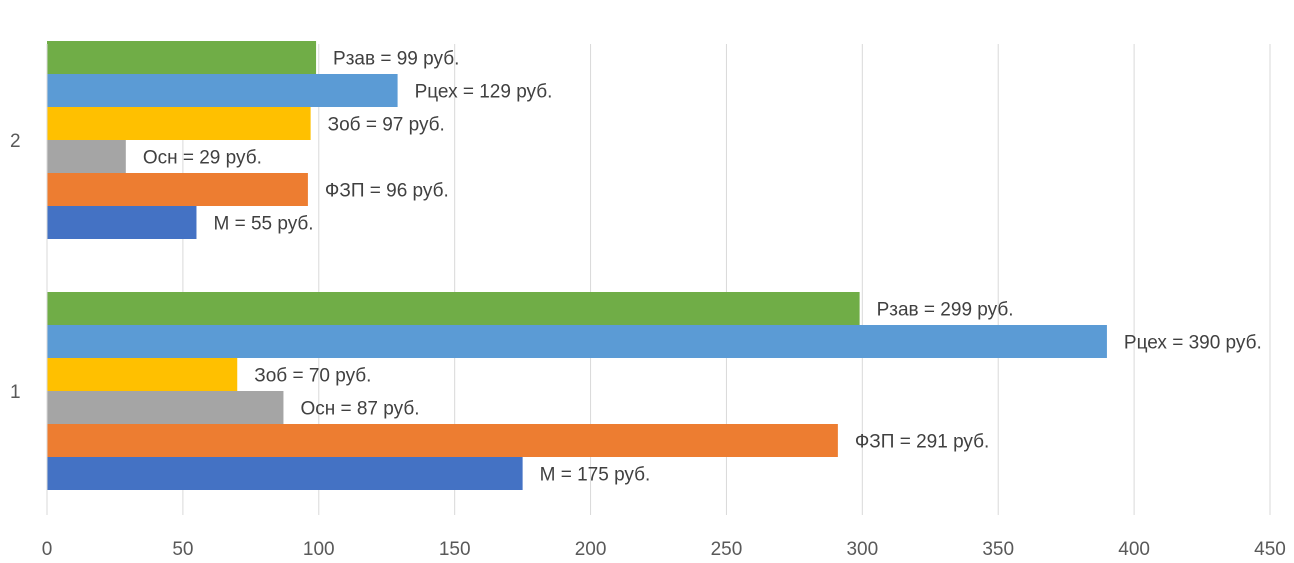  Describe the element at coordinates (591, 549) in the screenshot. I see `x-tick-label: 200` at that location.